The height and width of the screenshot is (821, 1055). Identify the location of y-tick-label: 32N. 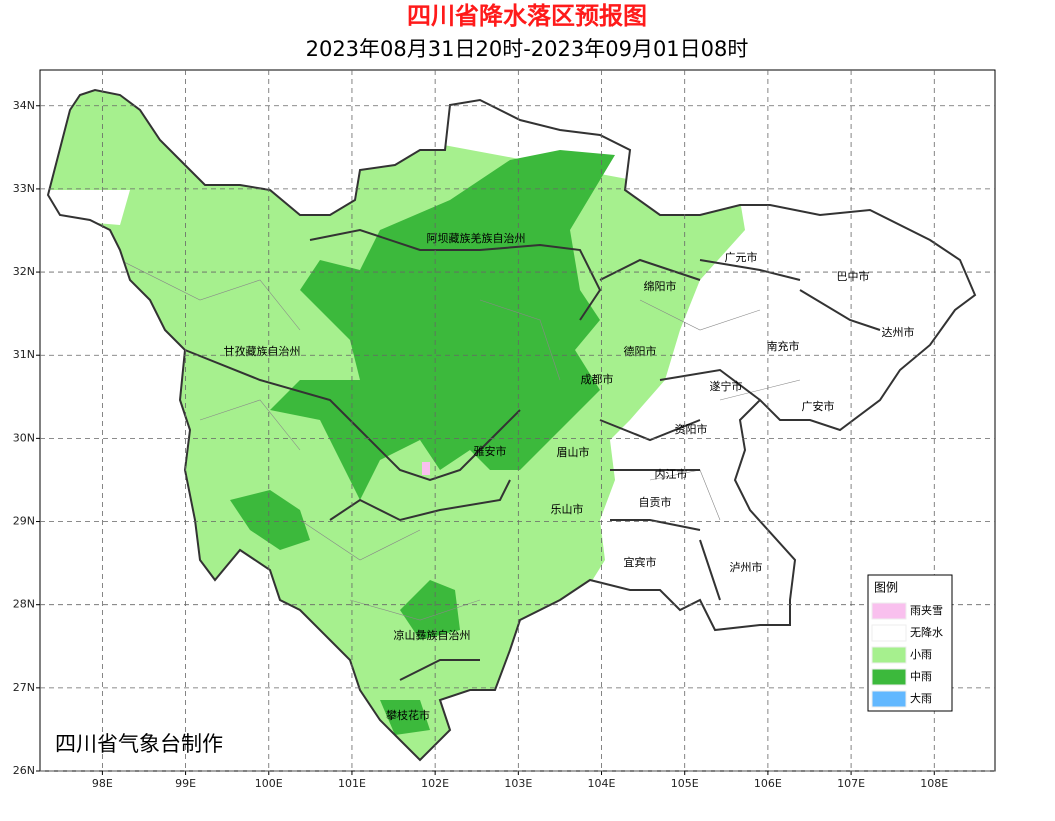
(24, 271).